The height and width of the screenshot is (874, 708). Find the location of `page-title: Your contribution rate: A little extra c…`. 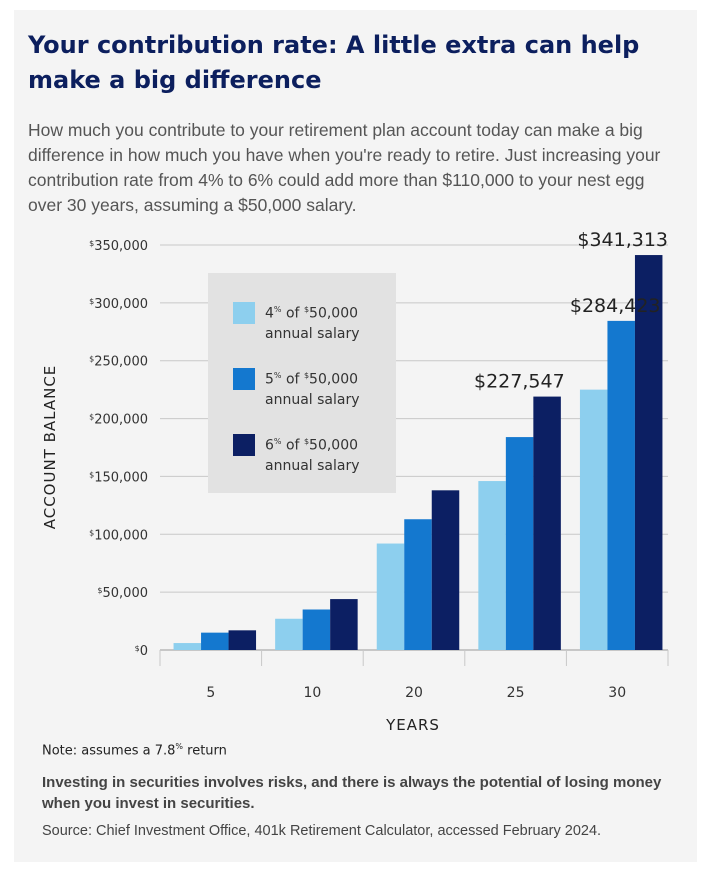

page-title: Your contribution rate: A little extra c… is located at coordinates (334, 62).